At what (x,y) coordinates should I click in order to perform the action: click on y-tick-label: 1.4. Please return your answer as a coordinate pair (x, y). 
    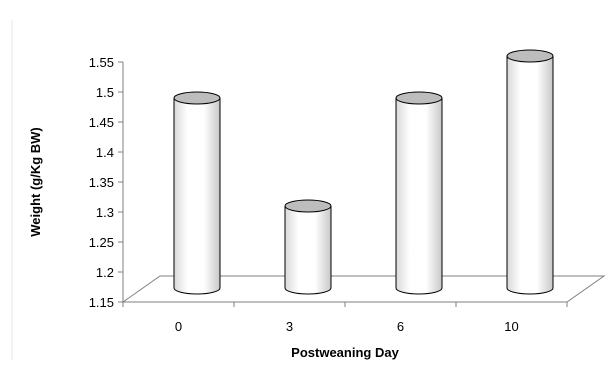
    Looking at the image, I should click on (105, 152).